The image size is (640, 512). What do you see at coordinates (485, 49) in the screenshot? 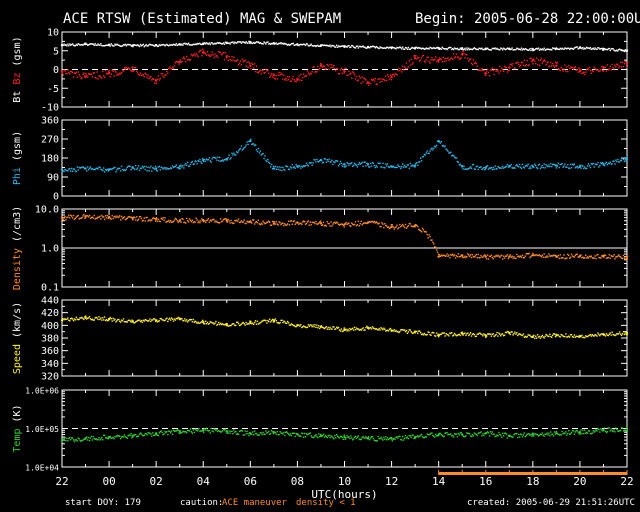
I see `series-marker-mag-bt` at bounding box center [485, 49].